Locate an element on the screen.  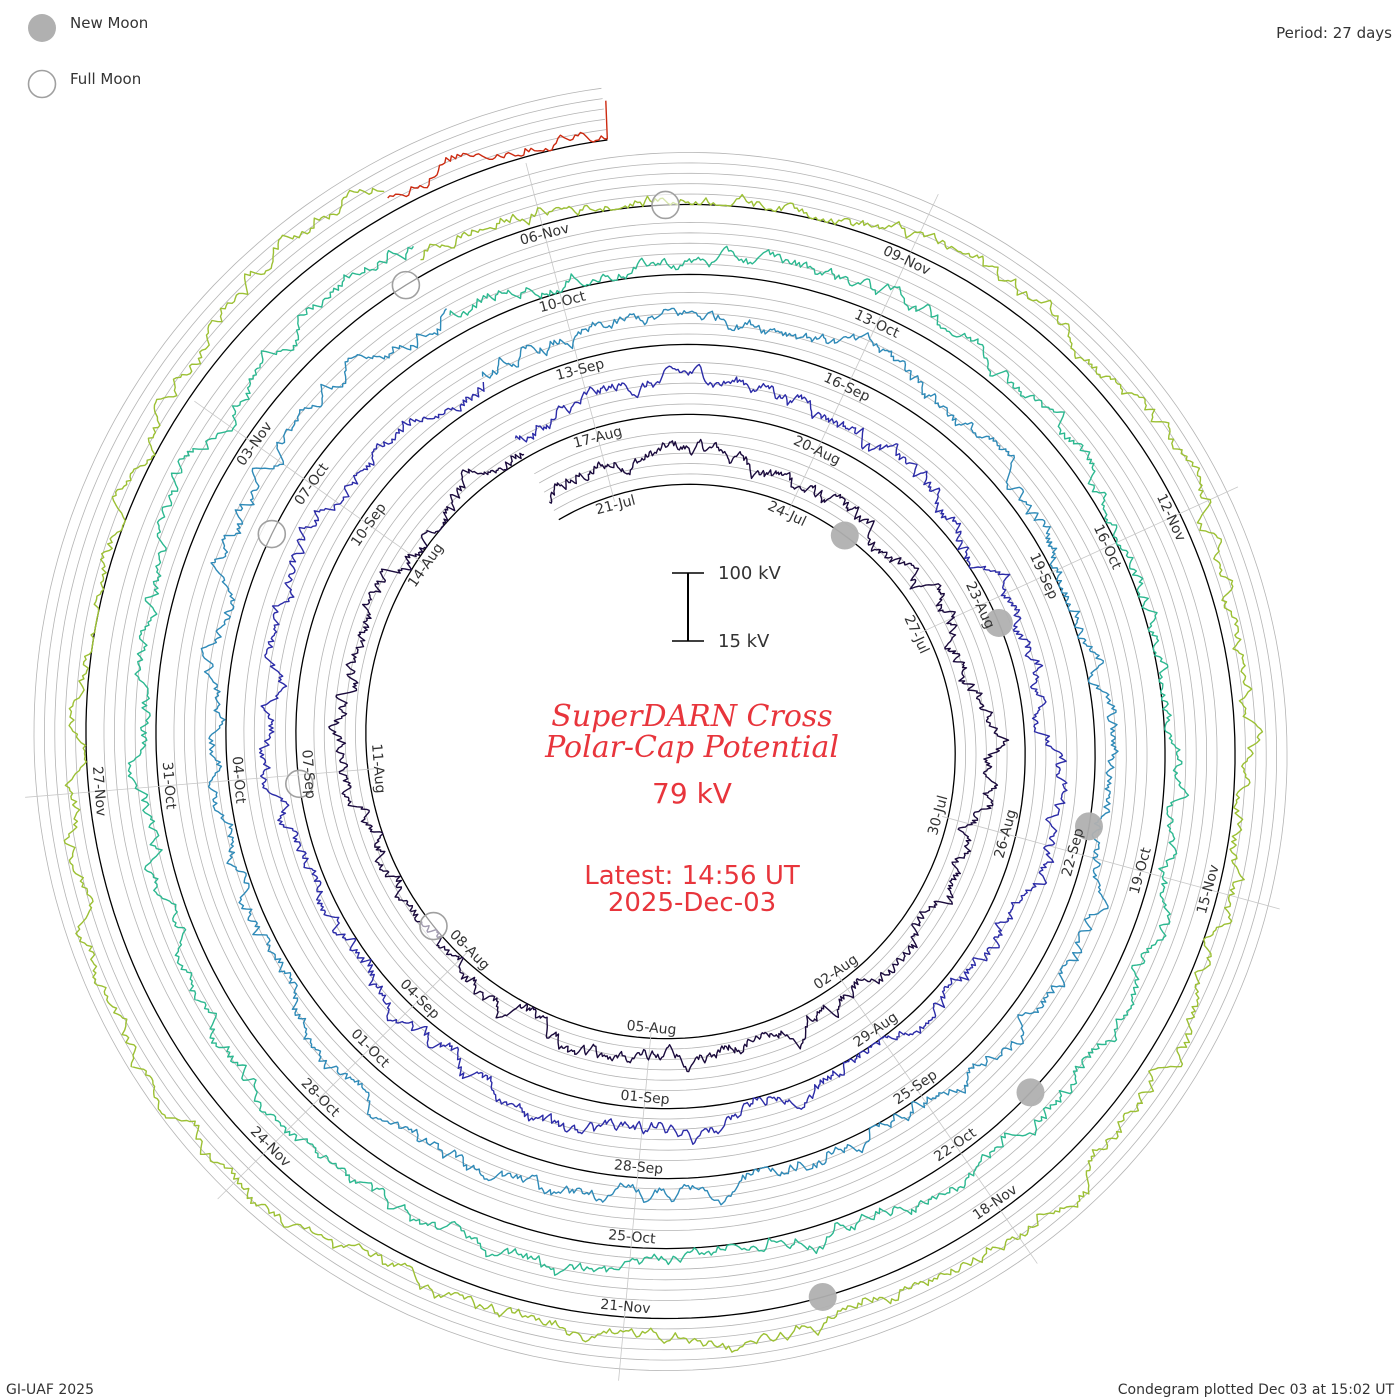
date-tick-label: 01-Sep is located at coordinates (645, 1098).